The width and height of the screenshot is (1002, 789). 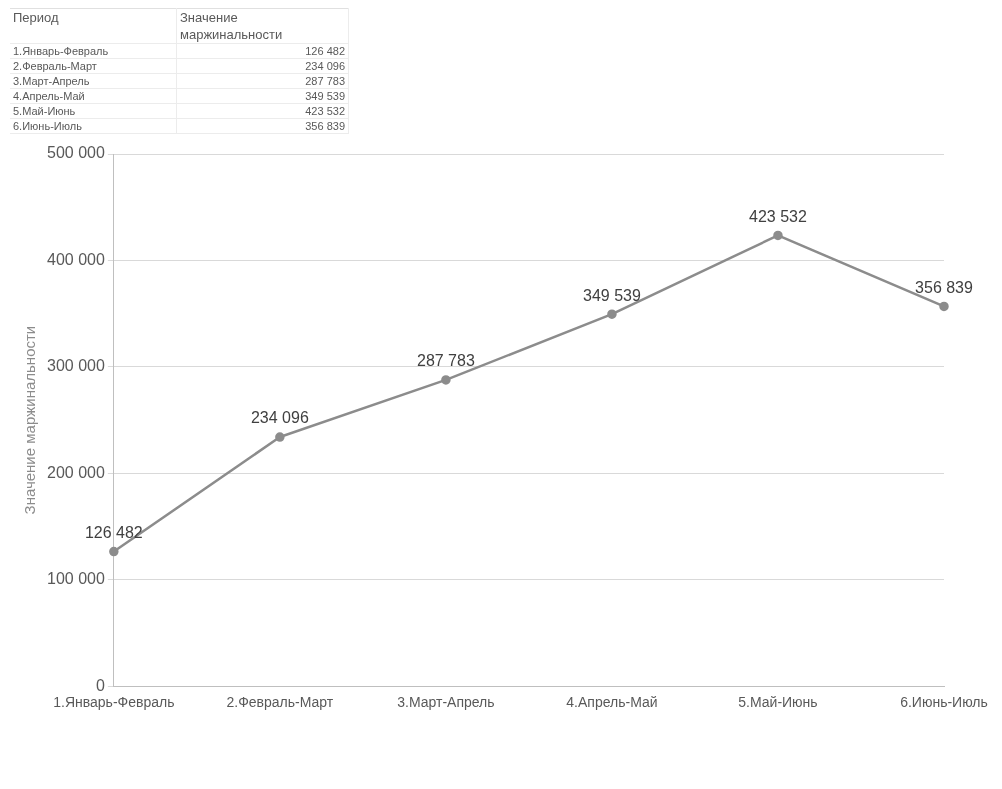 What do you see at coordinates (325, 126) in the screenshot?
I see `text: 356 839` at bounding box center [325, 126].